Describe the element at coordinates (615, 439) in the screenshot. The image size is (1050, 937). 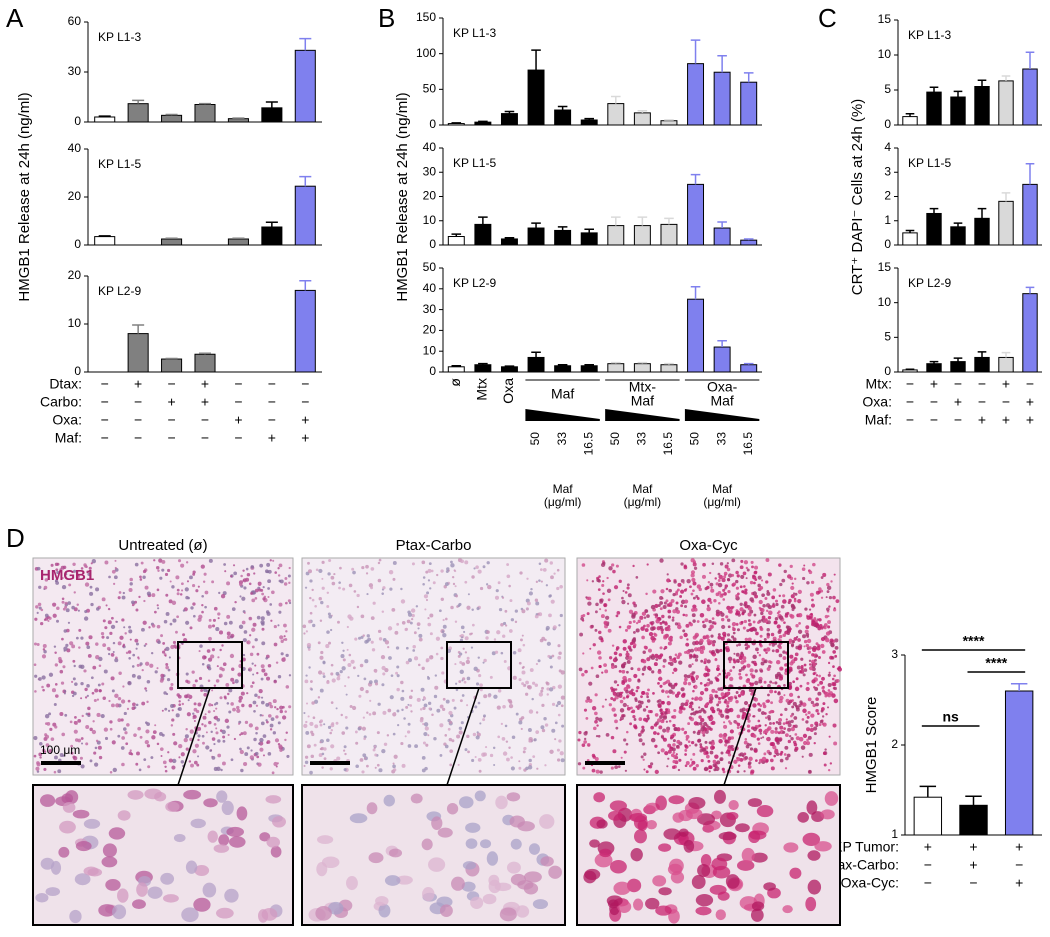
I see `dose-label: 50` at that location.